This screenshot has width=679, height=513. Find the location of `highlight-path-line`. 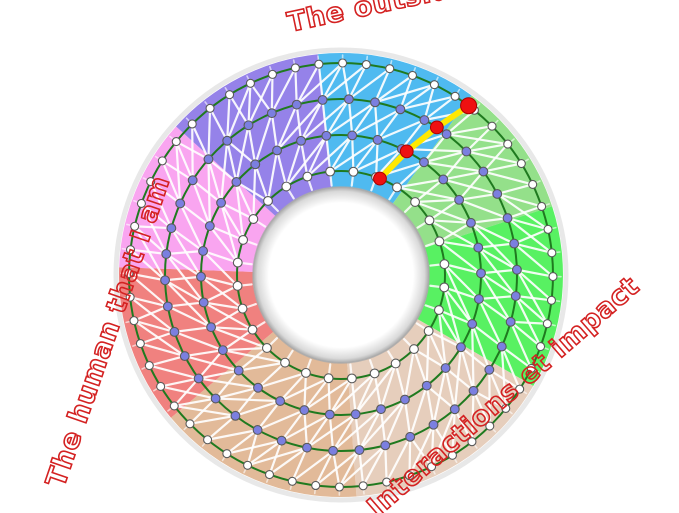

highlight-path-line is located at coordinates (424, 142).